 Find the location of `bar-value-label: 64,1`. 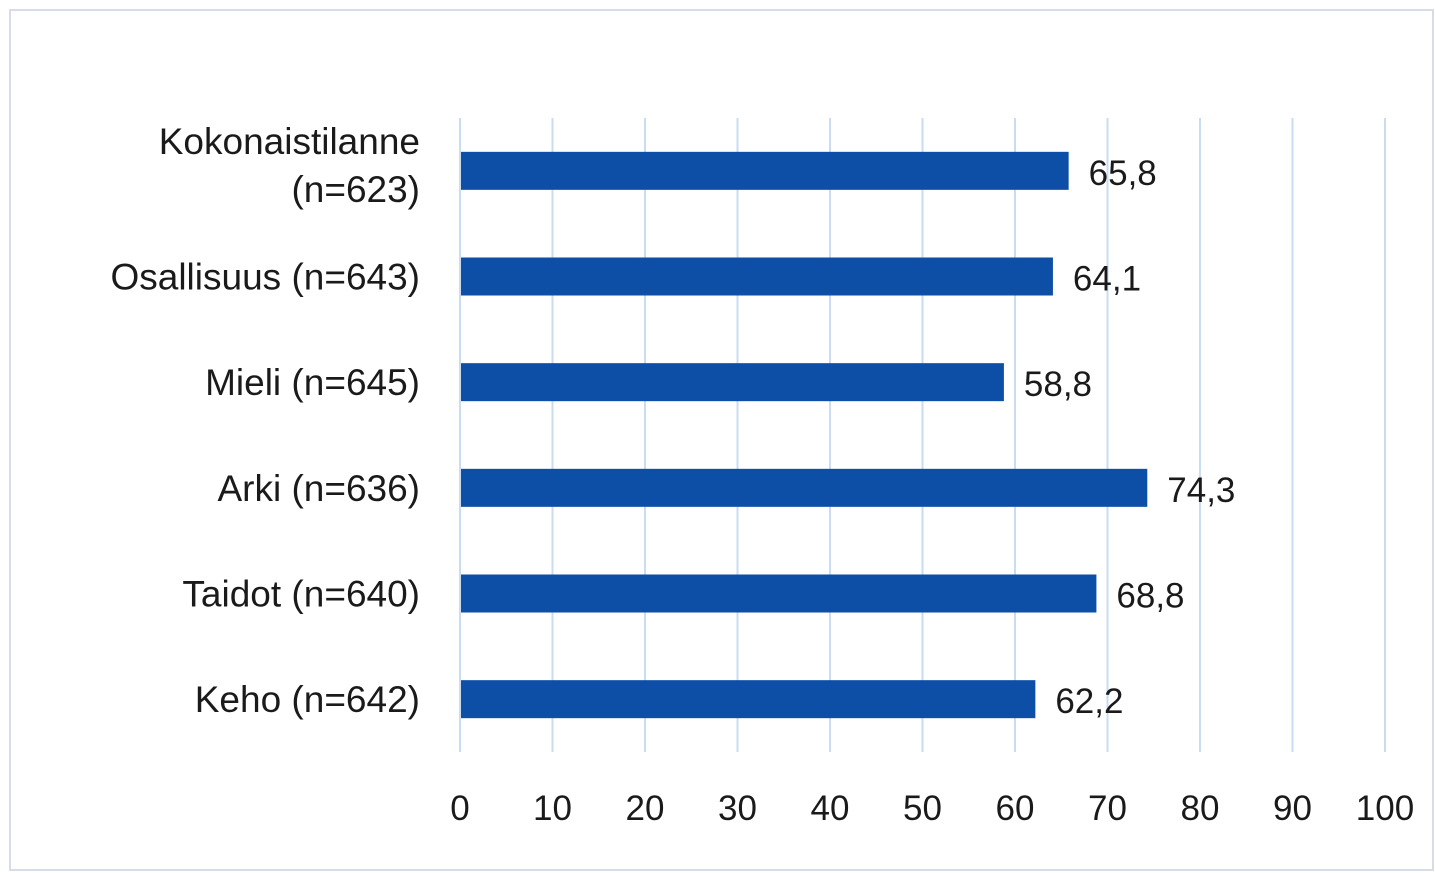

bar-value-label: 64,1 is located at coordinates (1107, 279).